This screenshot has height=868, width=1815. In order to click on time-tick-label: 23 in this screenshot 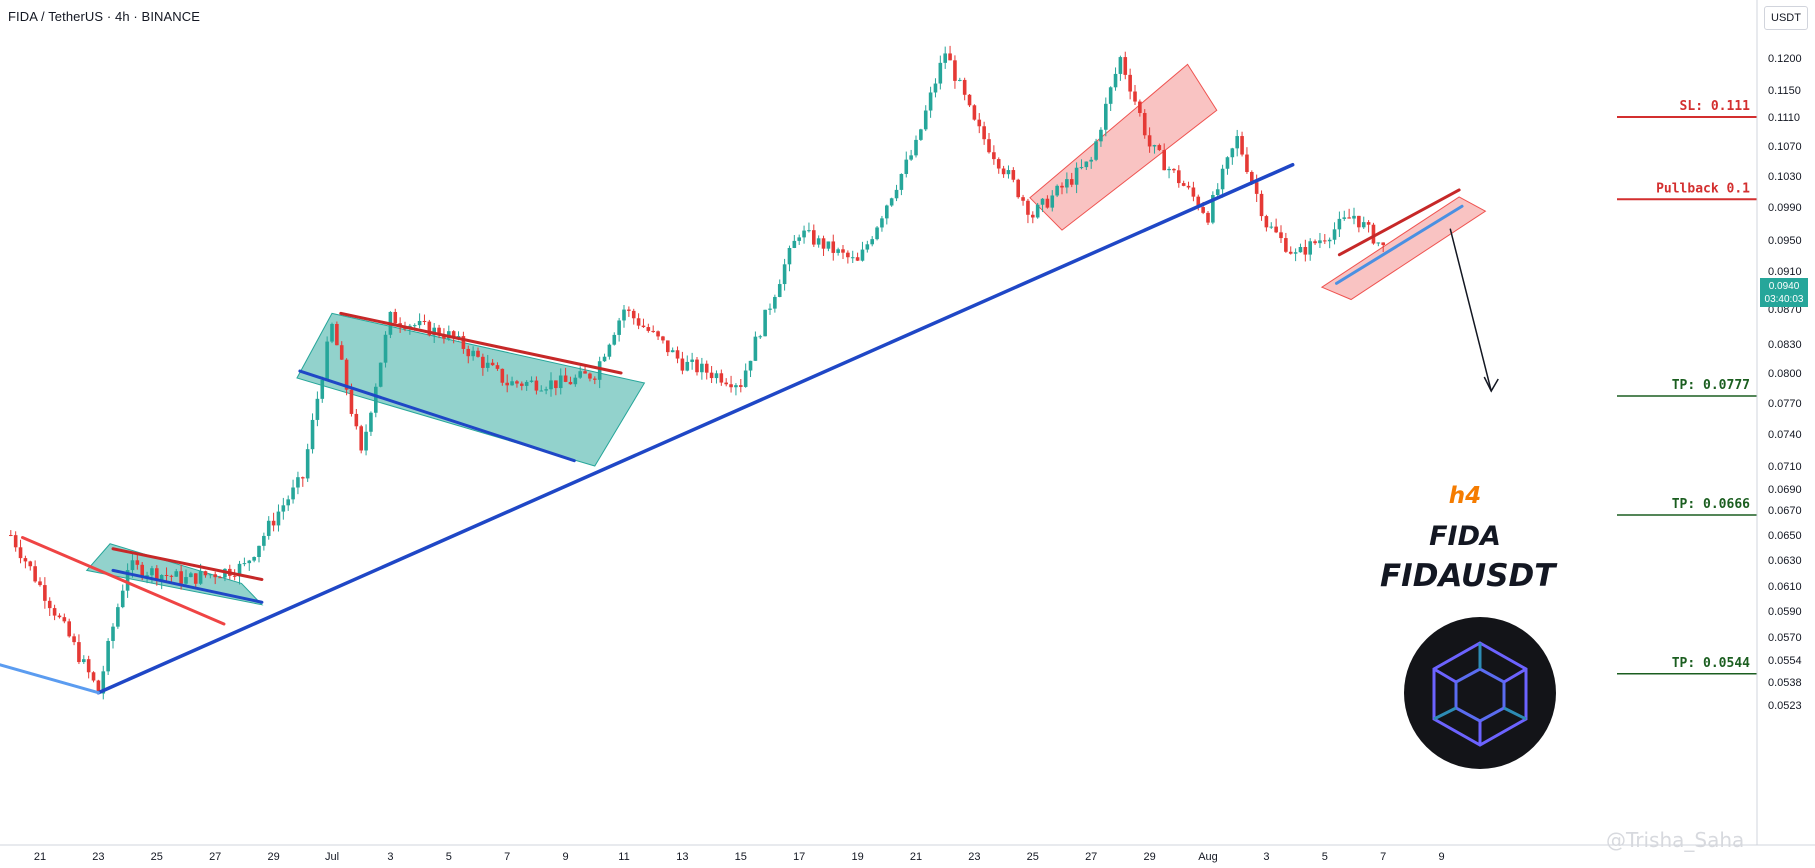, I will do `click(98, 857)`.